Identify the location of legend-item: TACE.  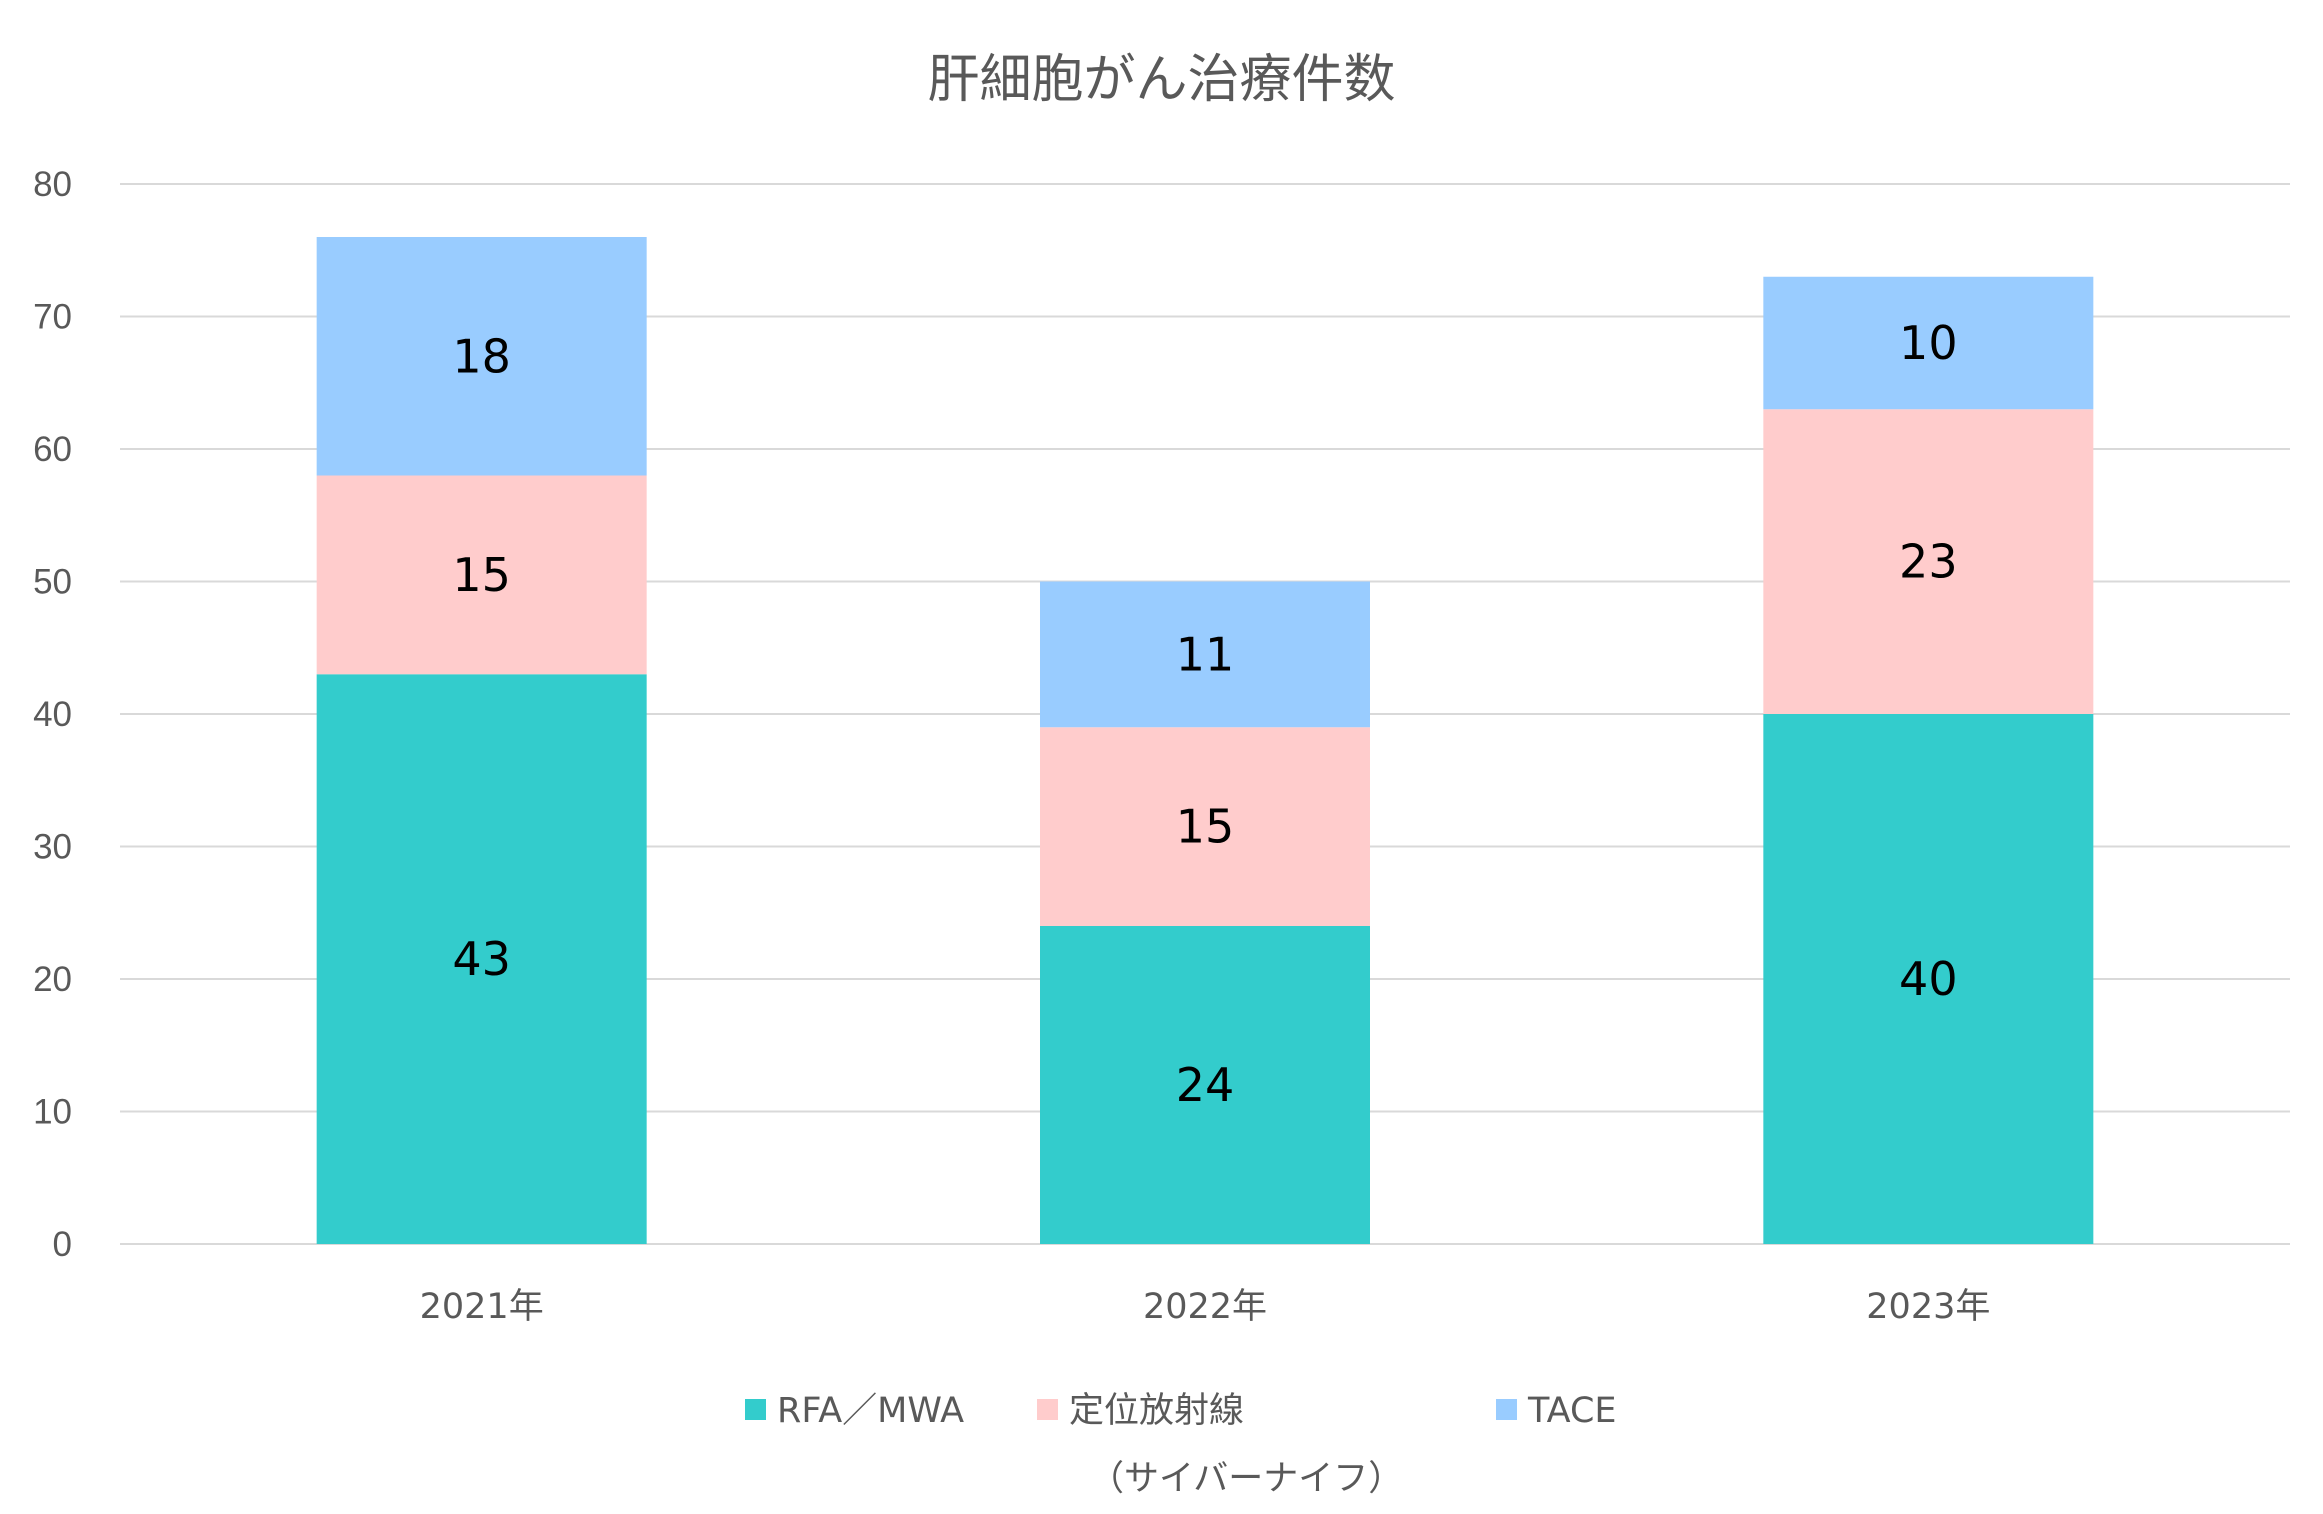
(1556, 1411).